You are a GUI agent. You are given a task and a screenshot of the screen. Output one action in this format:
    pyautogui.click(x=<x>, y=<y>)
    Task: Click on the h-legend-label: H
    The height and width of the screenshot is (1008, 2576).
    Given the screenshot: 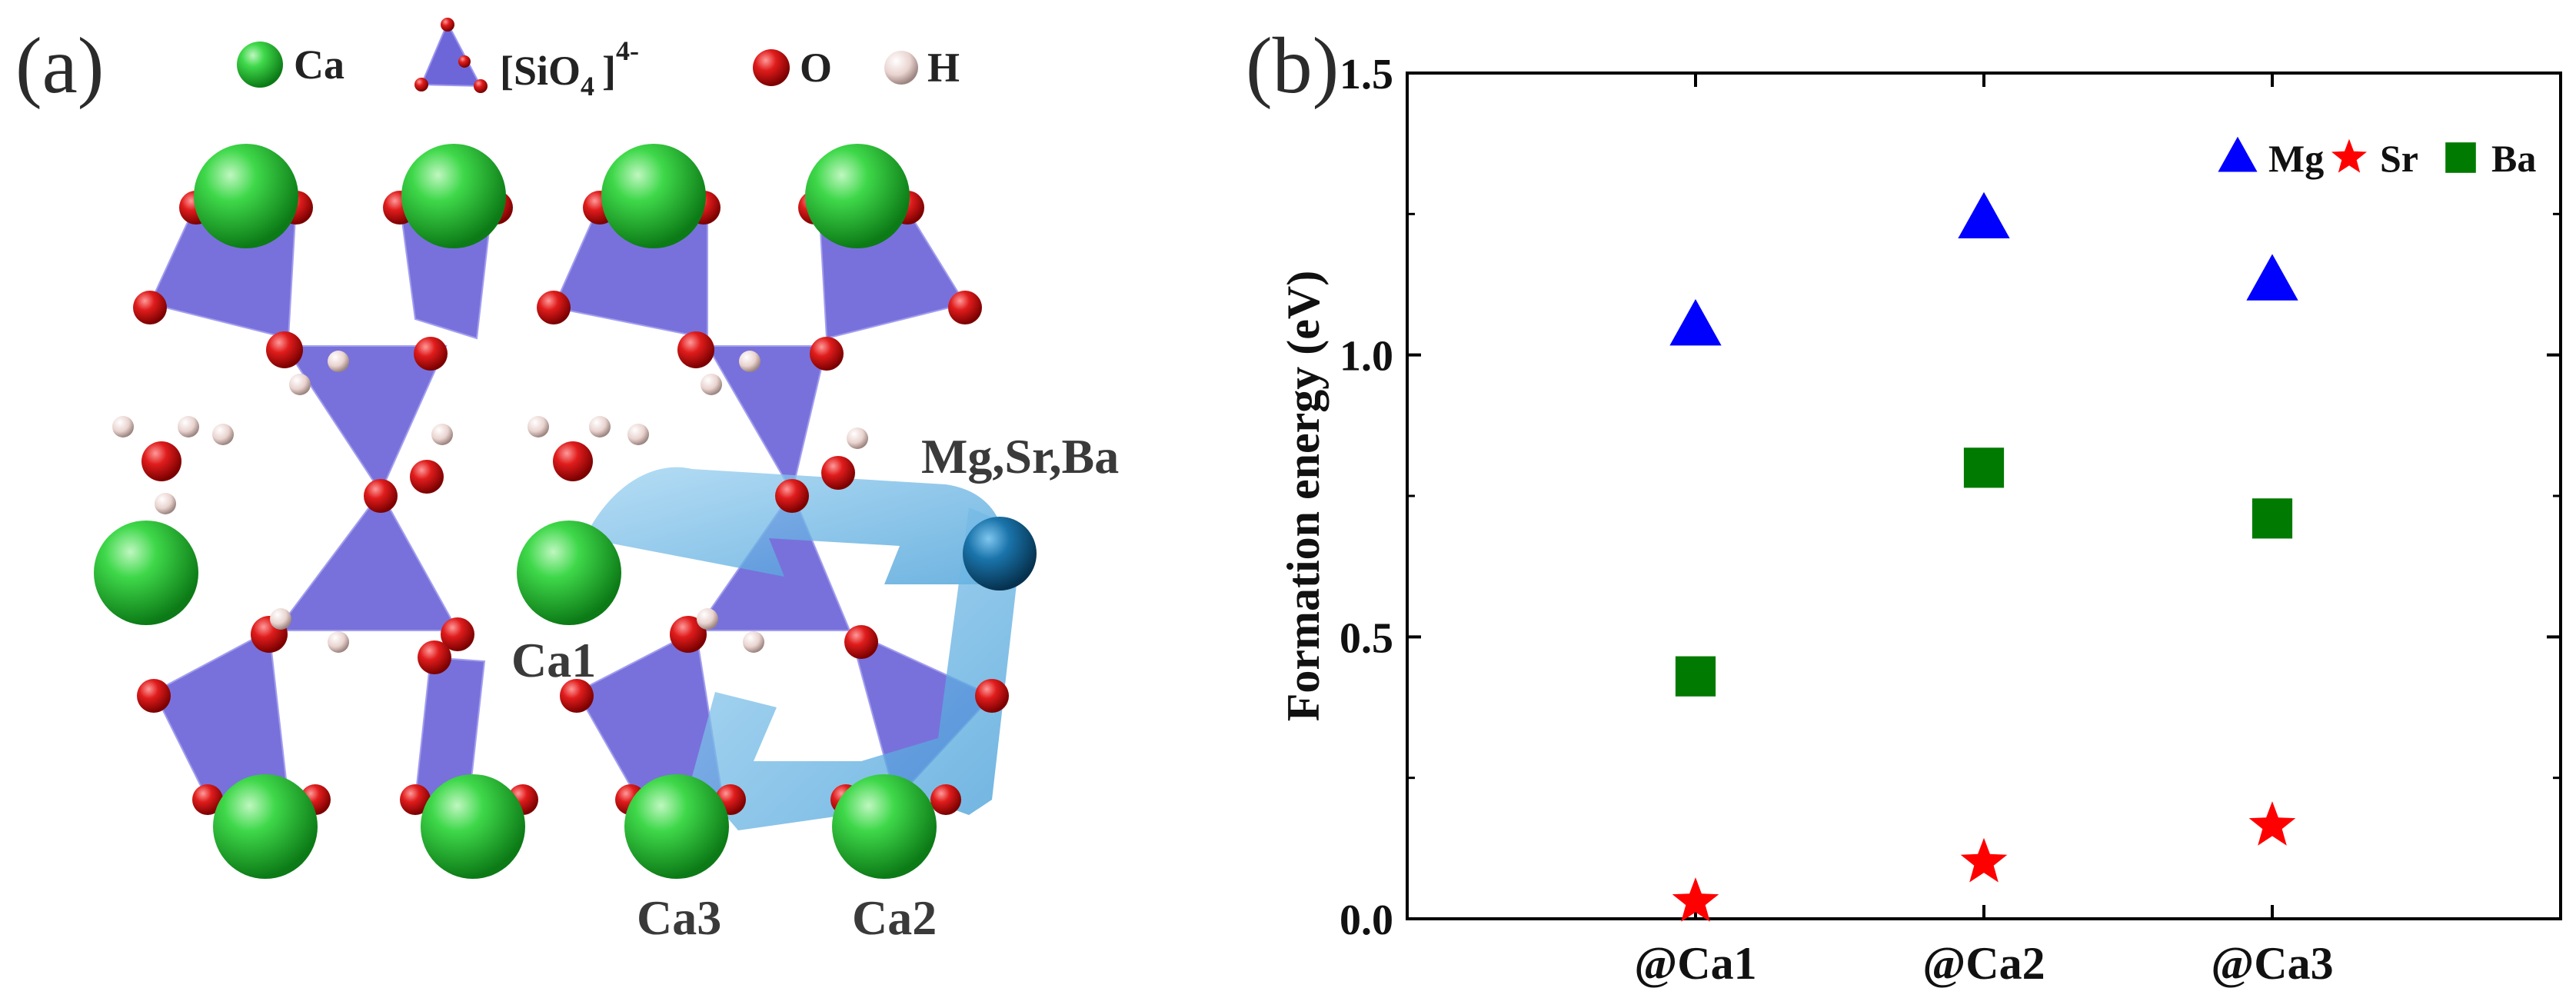 What is the action you would take?
    pyautogui.click(x=943, y=68)
    